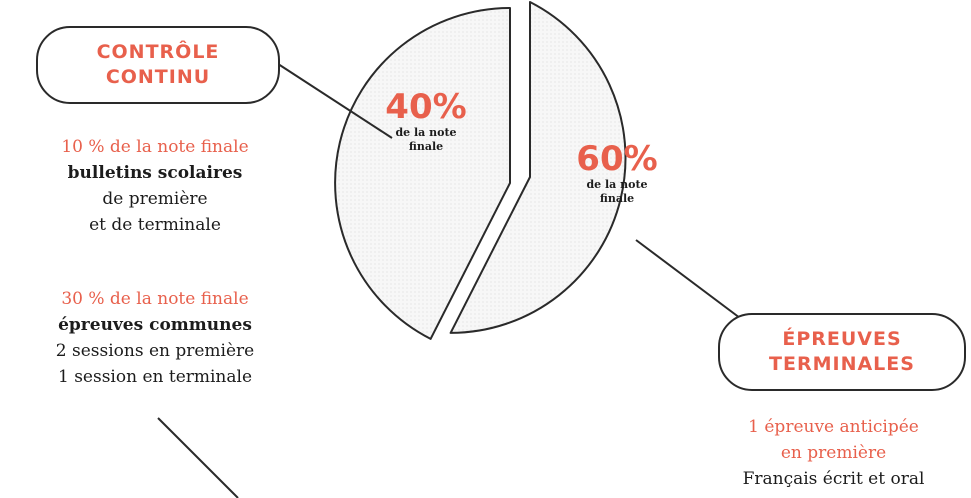  Describe the element at coordinates (332, 99) in the screenshot. I see `connector-controle-continu` at that location.